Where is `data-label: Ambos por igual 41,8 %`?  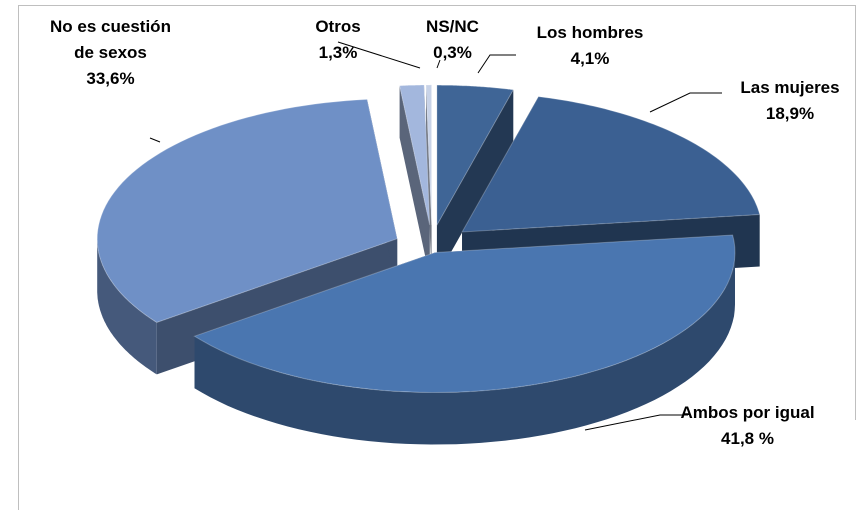
data-label: Ambos por igual 41,8 % is located at coordinates (747, 426).